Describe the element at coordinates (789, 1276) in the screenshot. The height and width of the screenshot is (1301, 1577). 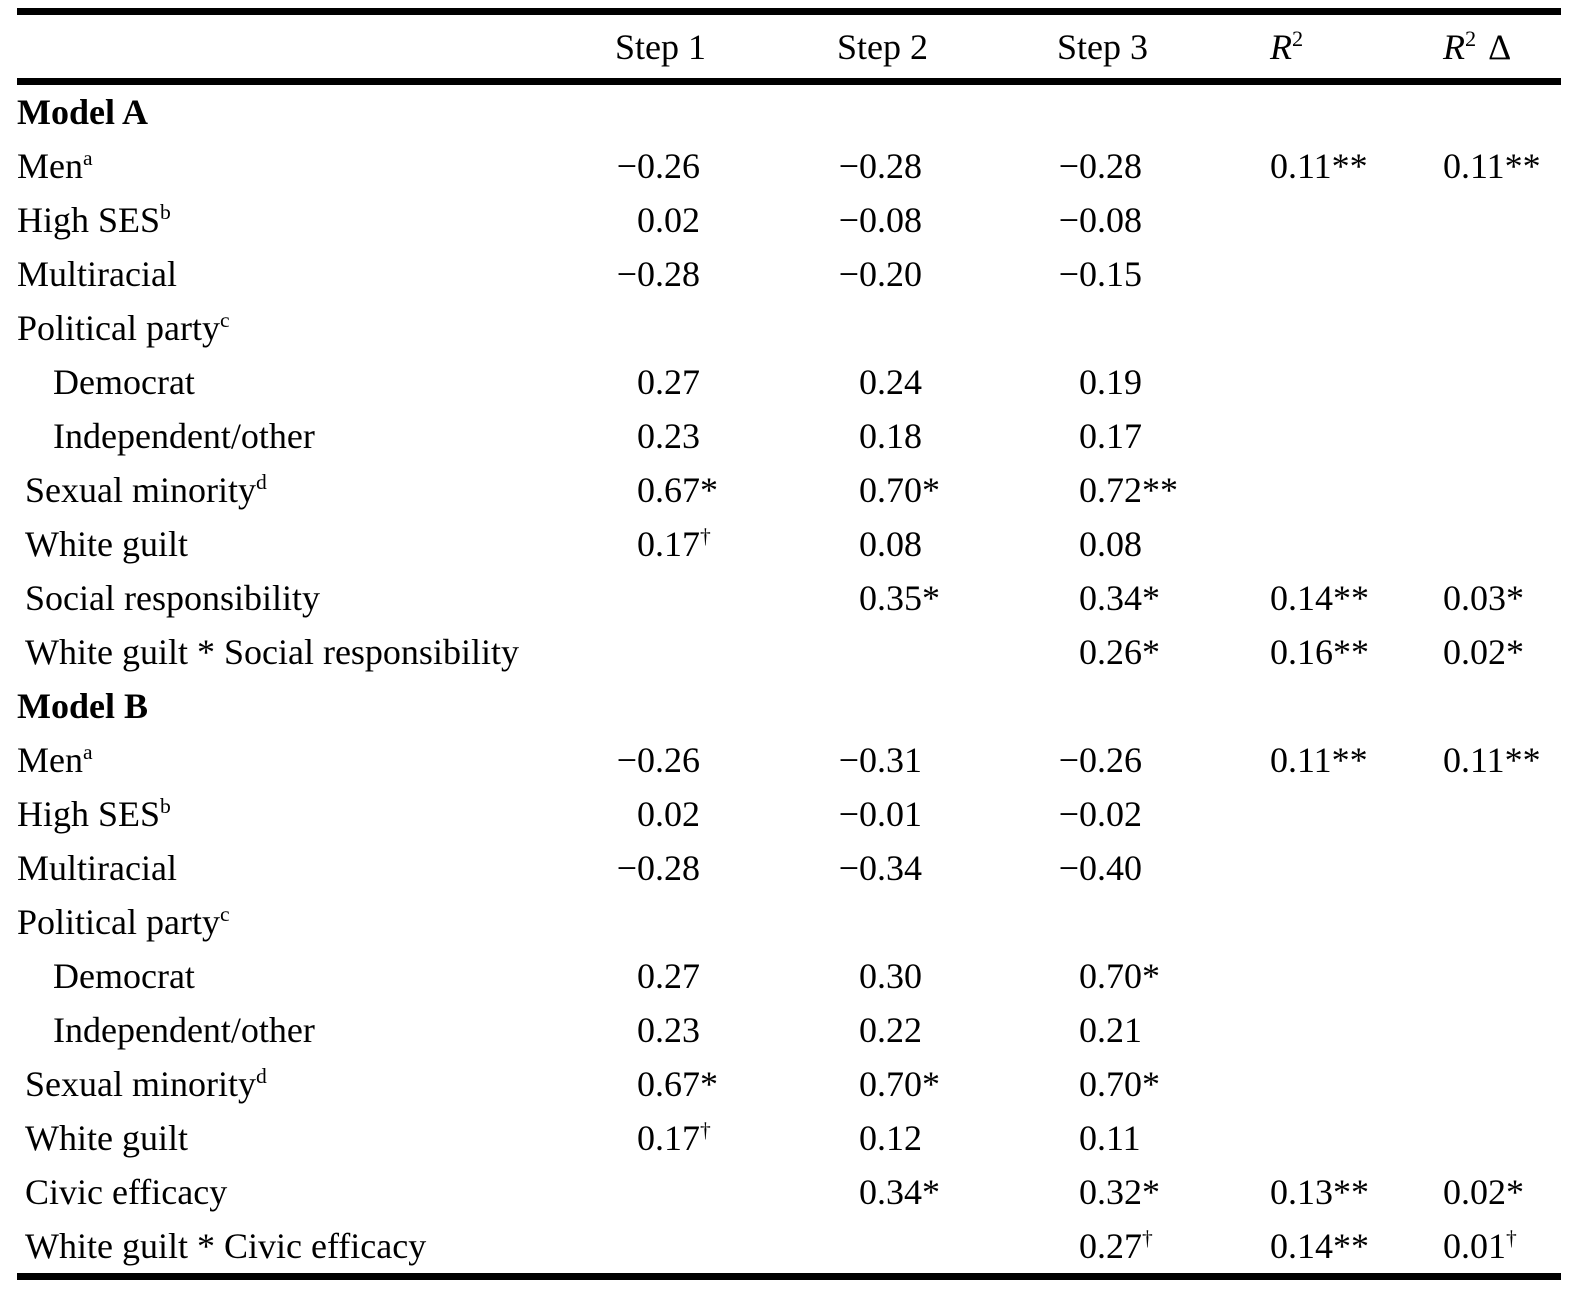
I see `bottom-rule` at that location.